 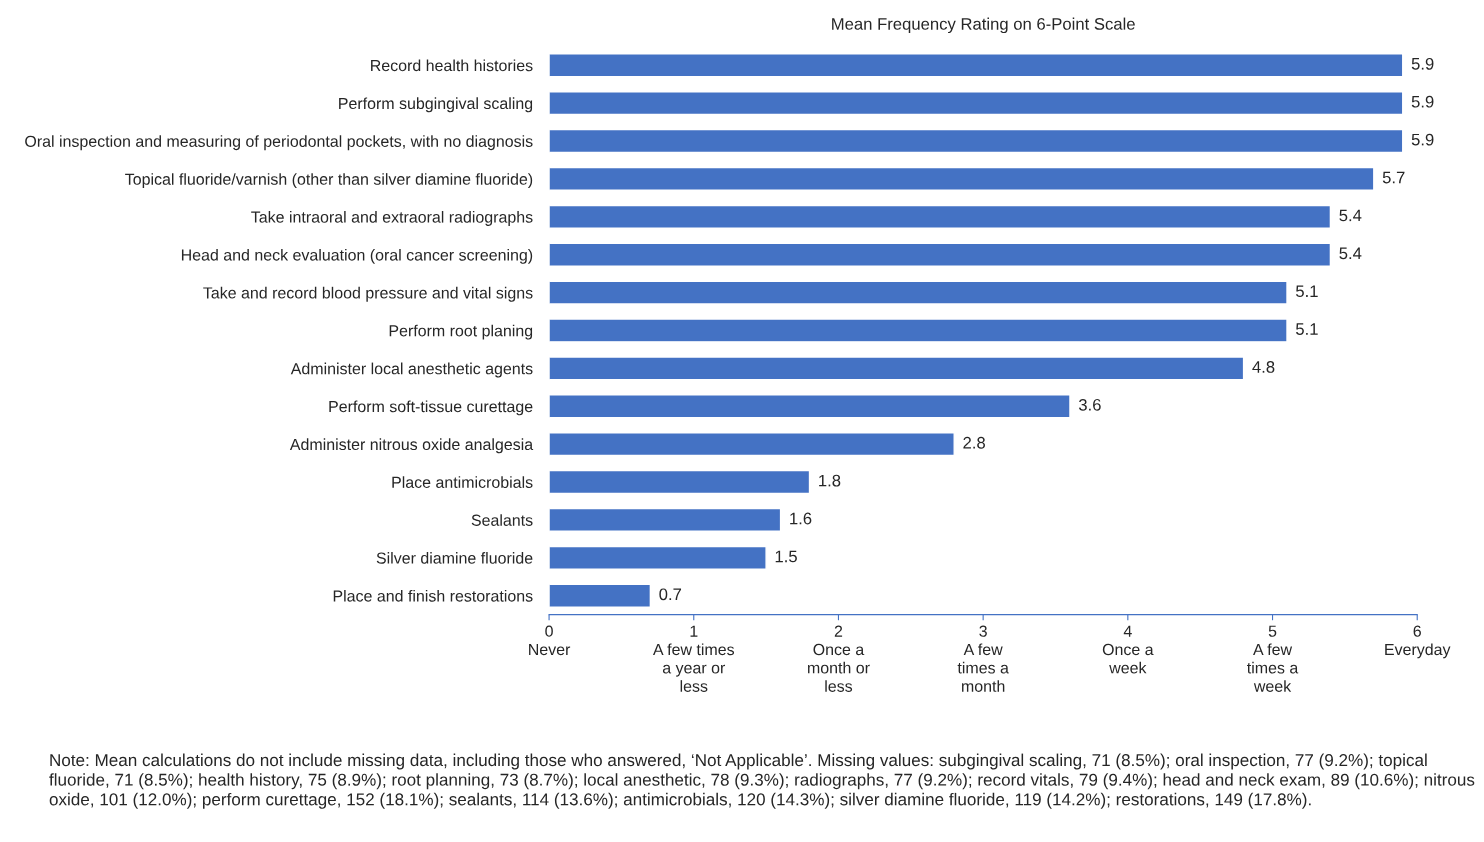 I want to click on y-tick-label: Perform soft-tissue curettage, so click(x=431, y=408).